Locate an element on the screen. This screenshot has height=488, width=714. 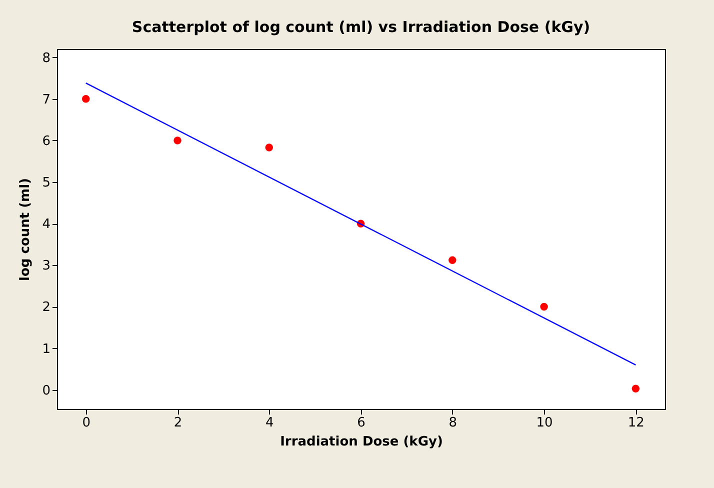
y-tick-label: 1 is located at coordinates (46, 349).